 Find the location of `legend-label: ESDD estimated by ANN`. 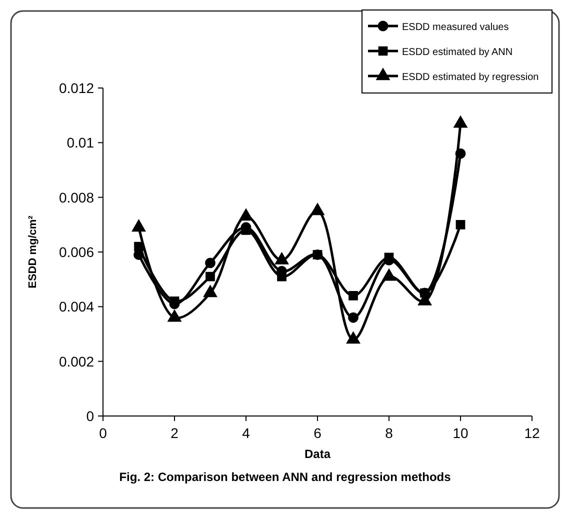

legend-label: ESDD estimated by ANN is located at coordinates (457, 52).